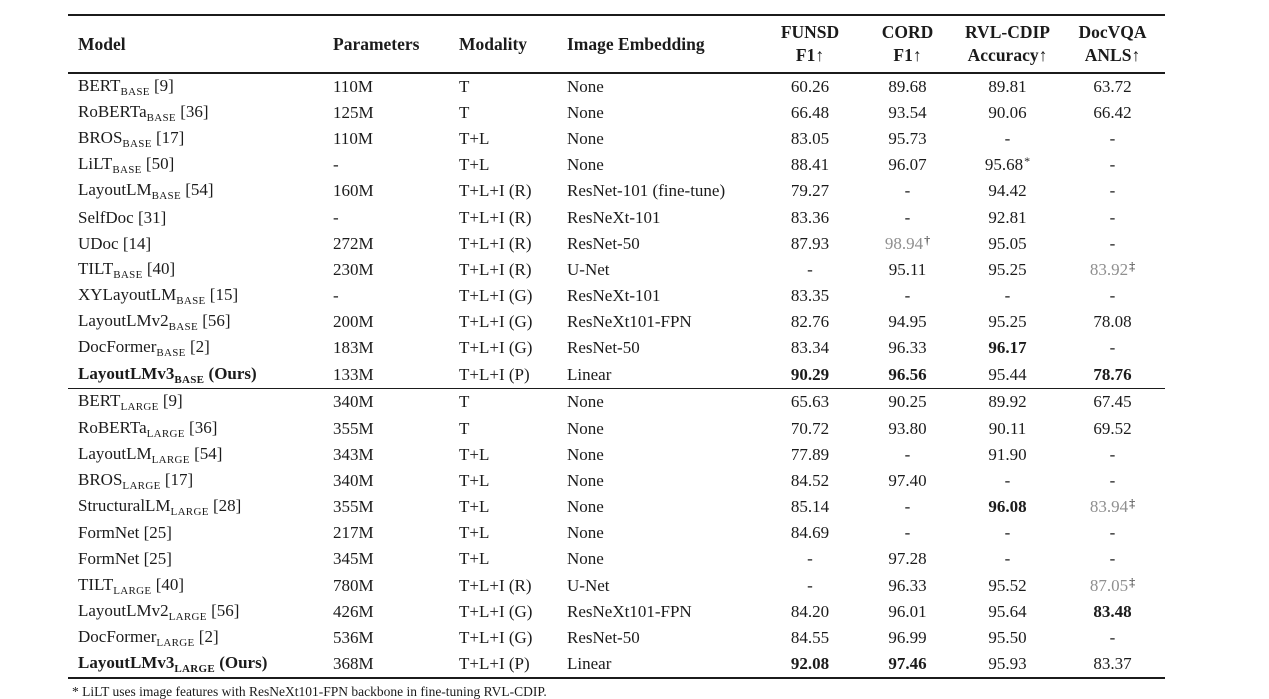 Image resolution: width=1269 pixels, height=699 pixels. What do you see at coordinates (353, 533) in the screenshot?
I see `parameters-cell: 217M` at bounding box center [353, 533].